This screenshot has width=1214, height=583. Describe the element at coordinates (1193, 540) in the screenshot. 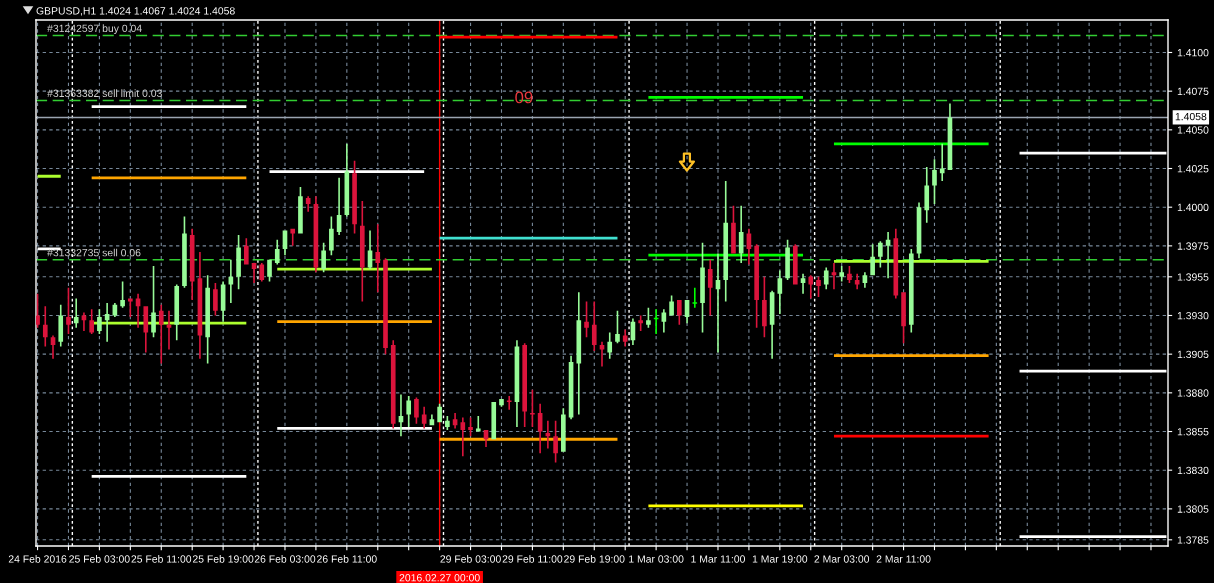

I see `y-tick-label: 1.3785` at that location.